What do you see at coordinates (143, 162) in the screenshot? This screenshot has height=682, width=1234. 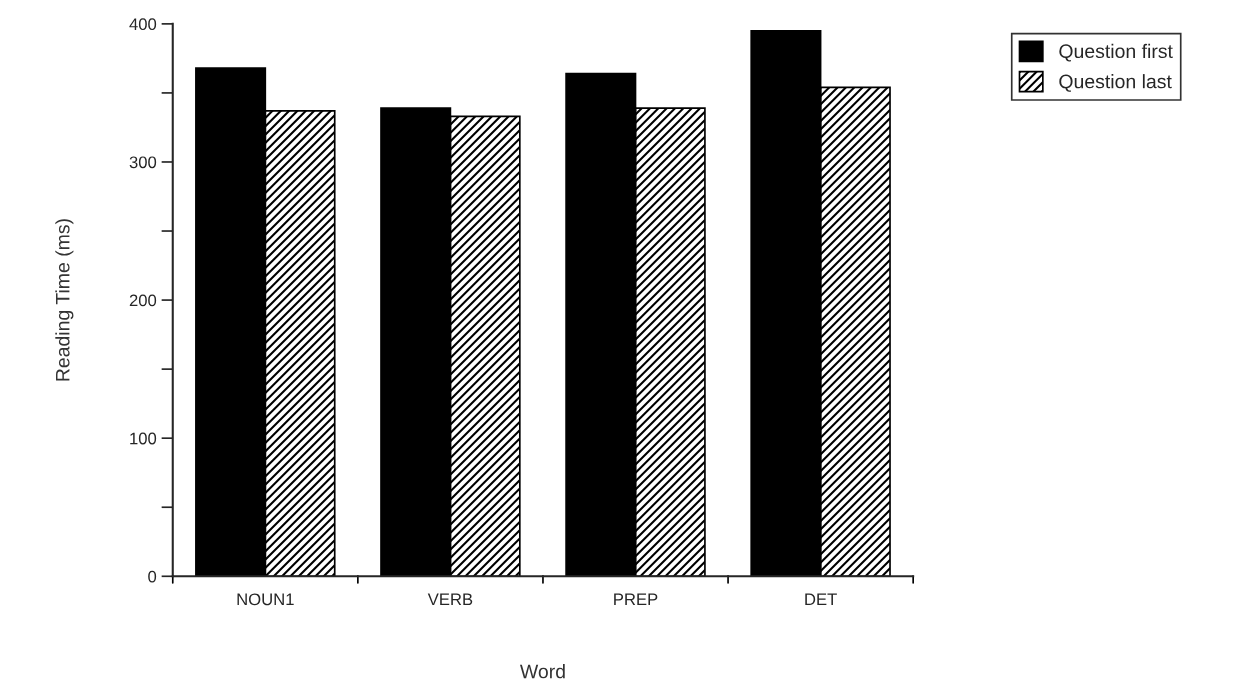 I see `y-tick-label: 300` at bounding box center [143, 162].